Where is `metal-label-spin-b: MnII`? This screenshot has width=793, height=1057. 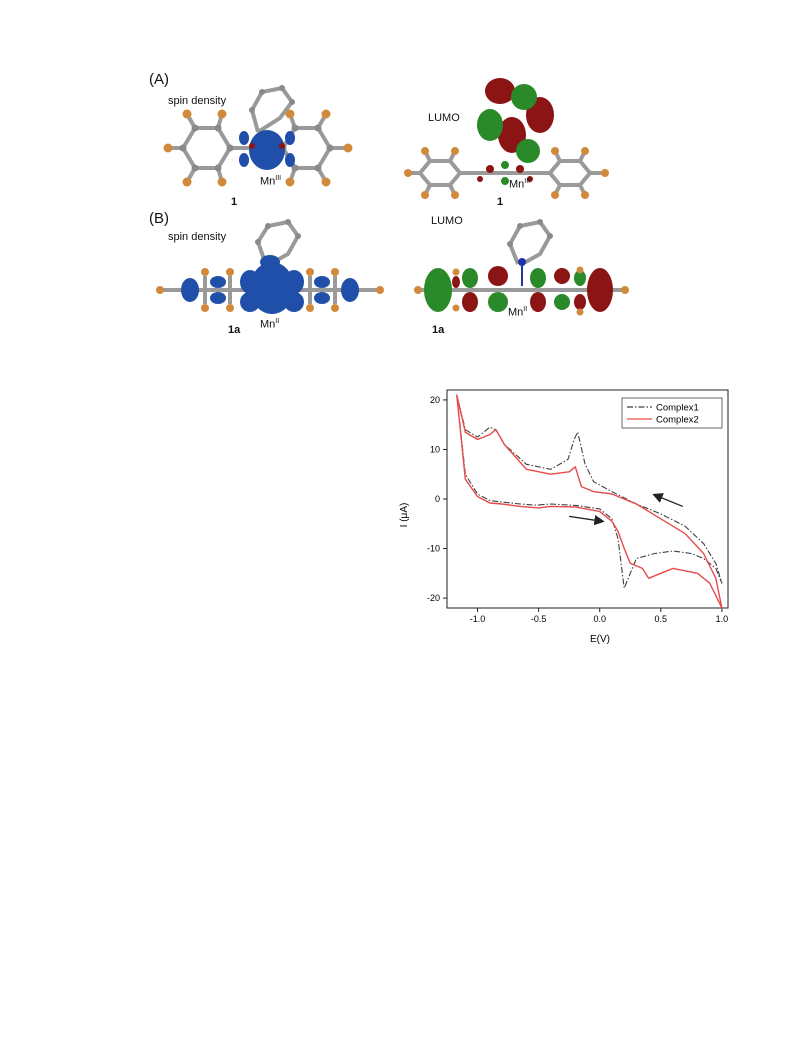 metal-label-spin-b: MnII is located at coordinates (270, 324).